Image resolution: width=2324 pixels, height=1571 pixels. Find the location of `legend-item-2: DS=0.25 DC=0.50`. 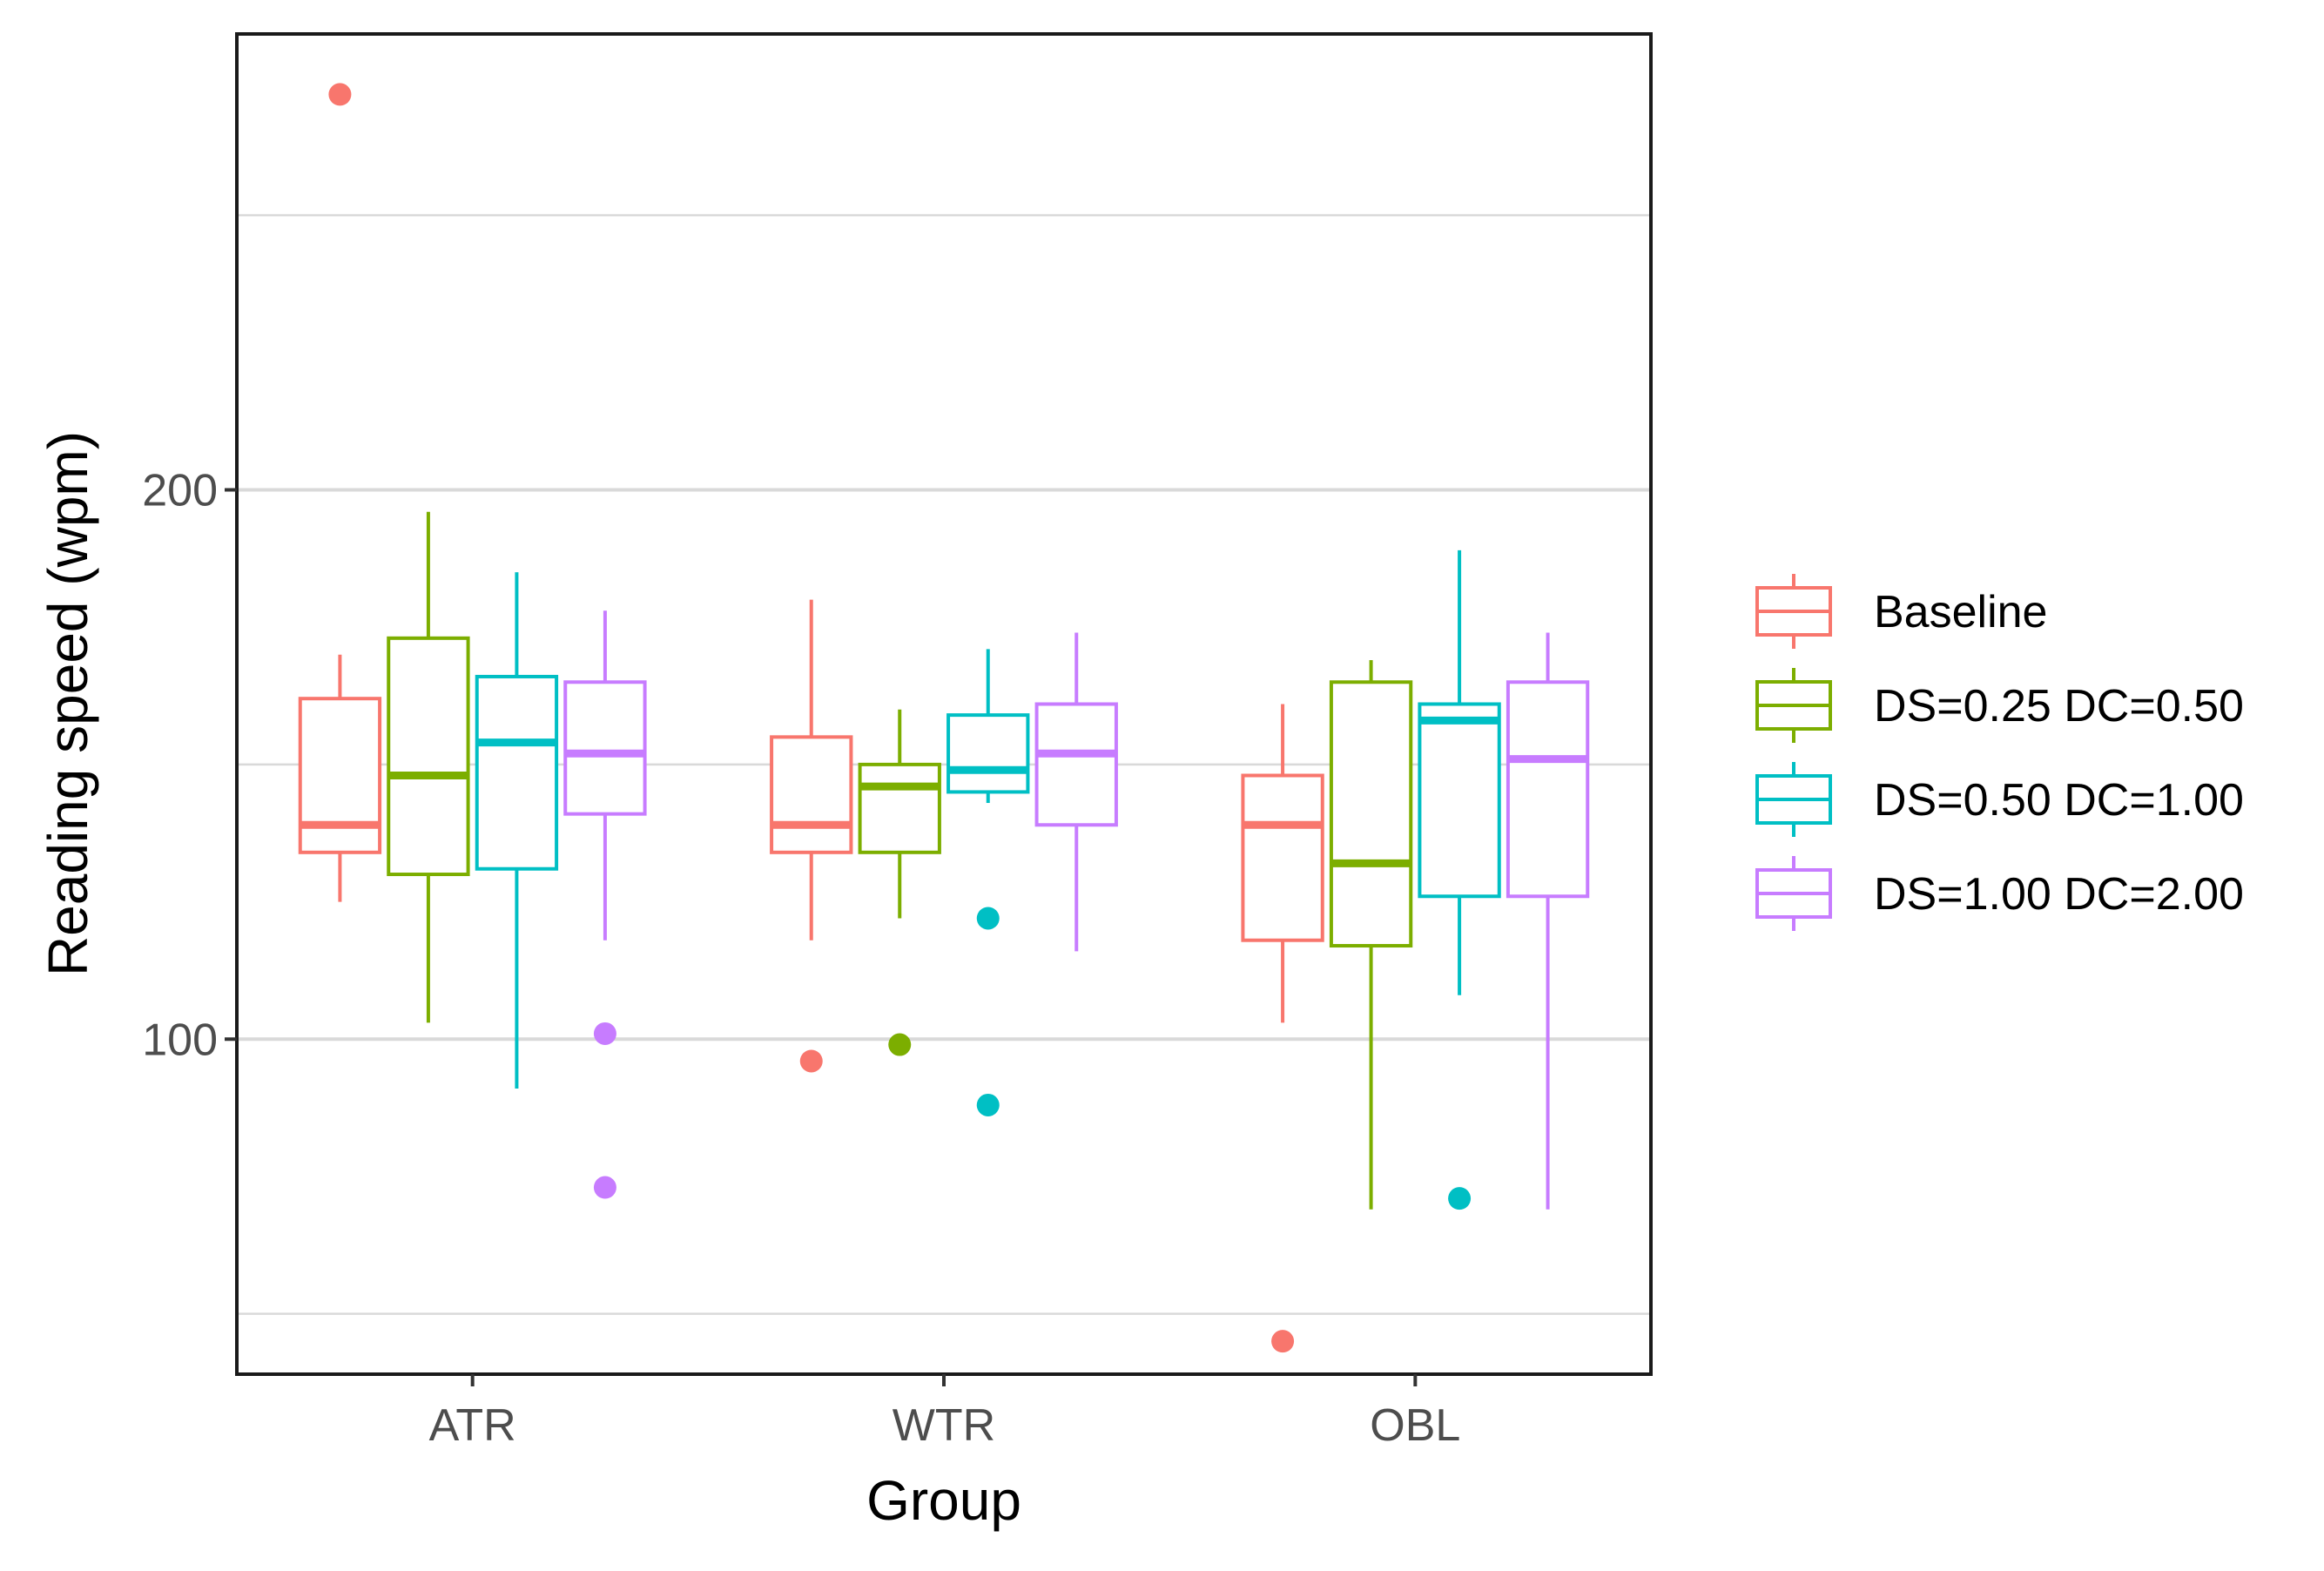

legend-item-2: DS=0.25 DC=0.50 is located at coordinates (1999, 705).